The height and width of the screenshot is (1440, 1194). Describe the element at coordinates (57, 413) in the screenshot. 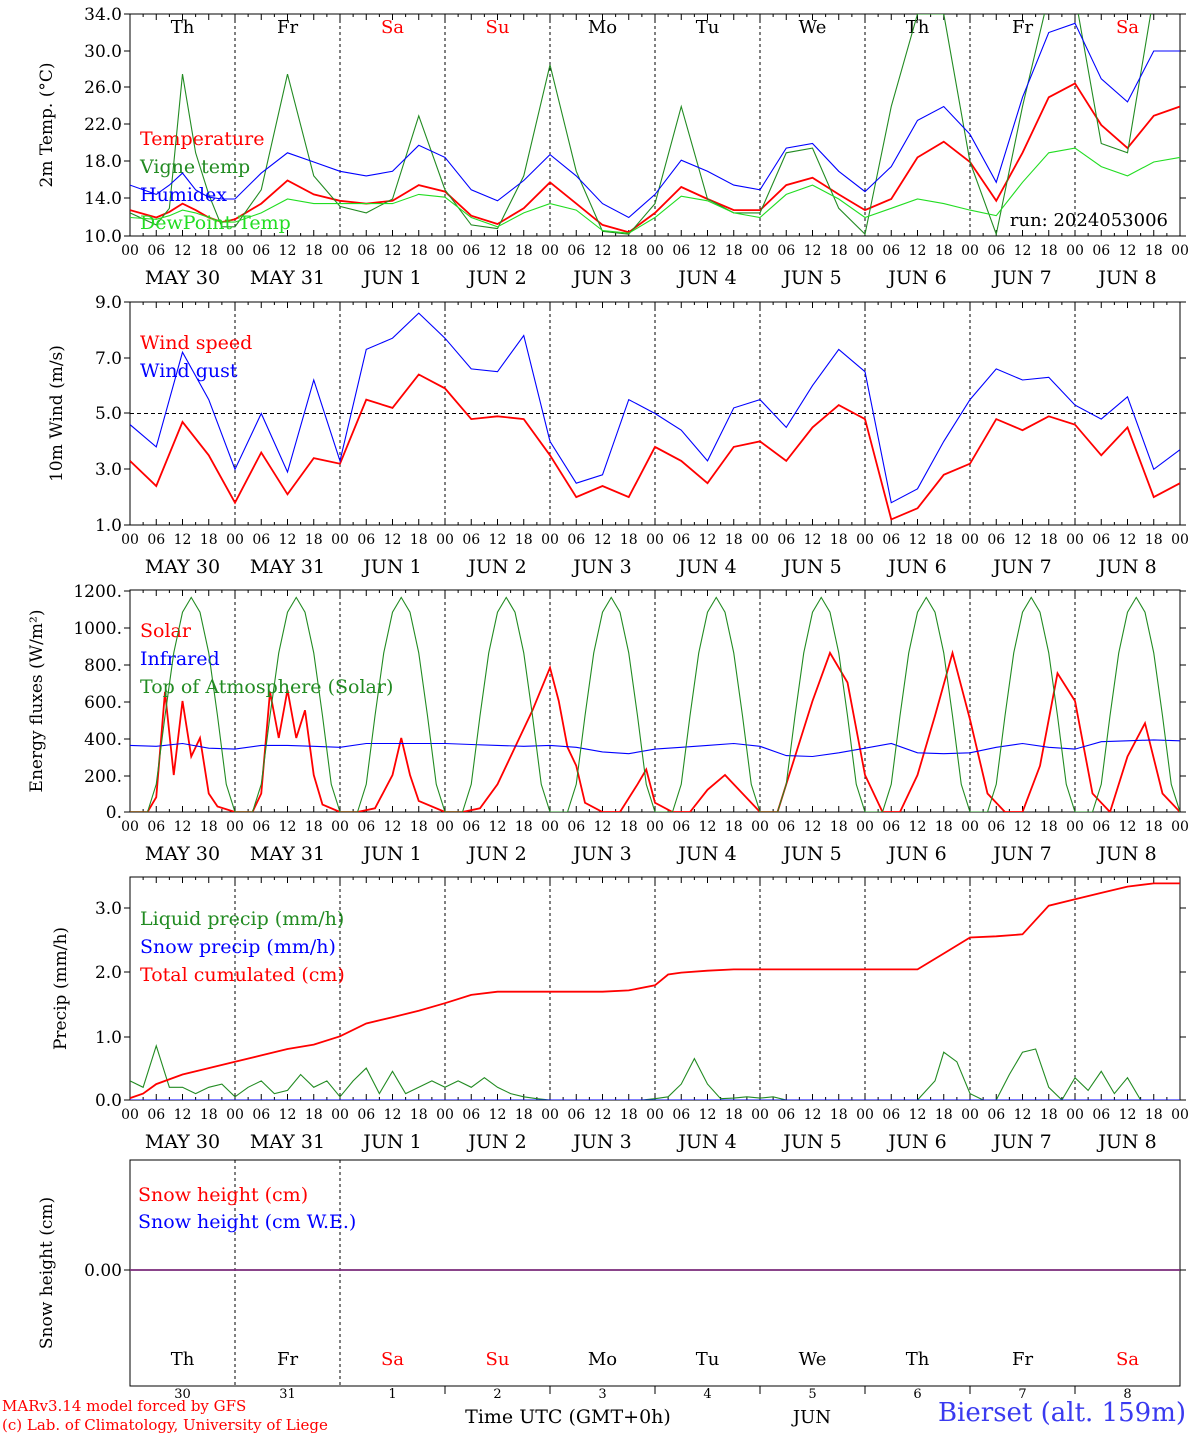

I see `y-axis-label: 10m Wind (m/s)` at that location.